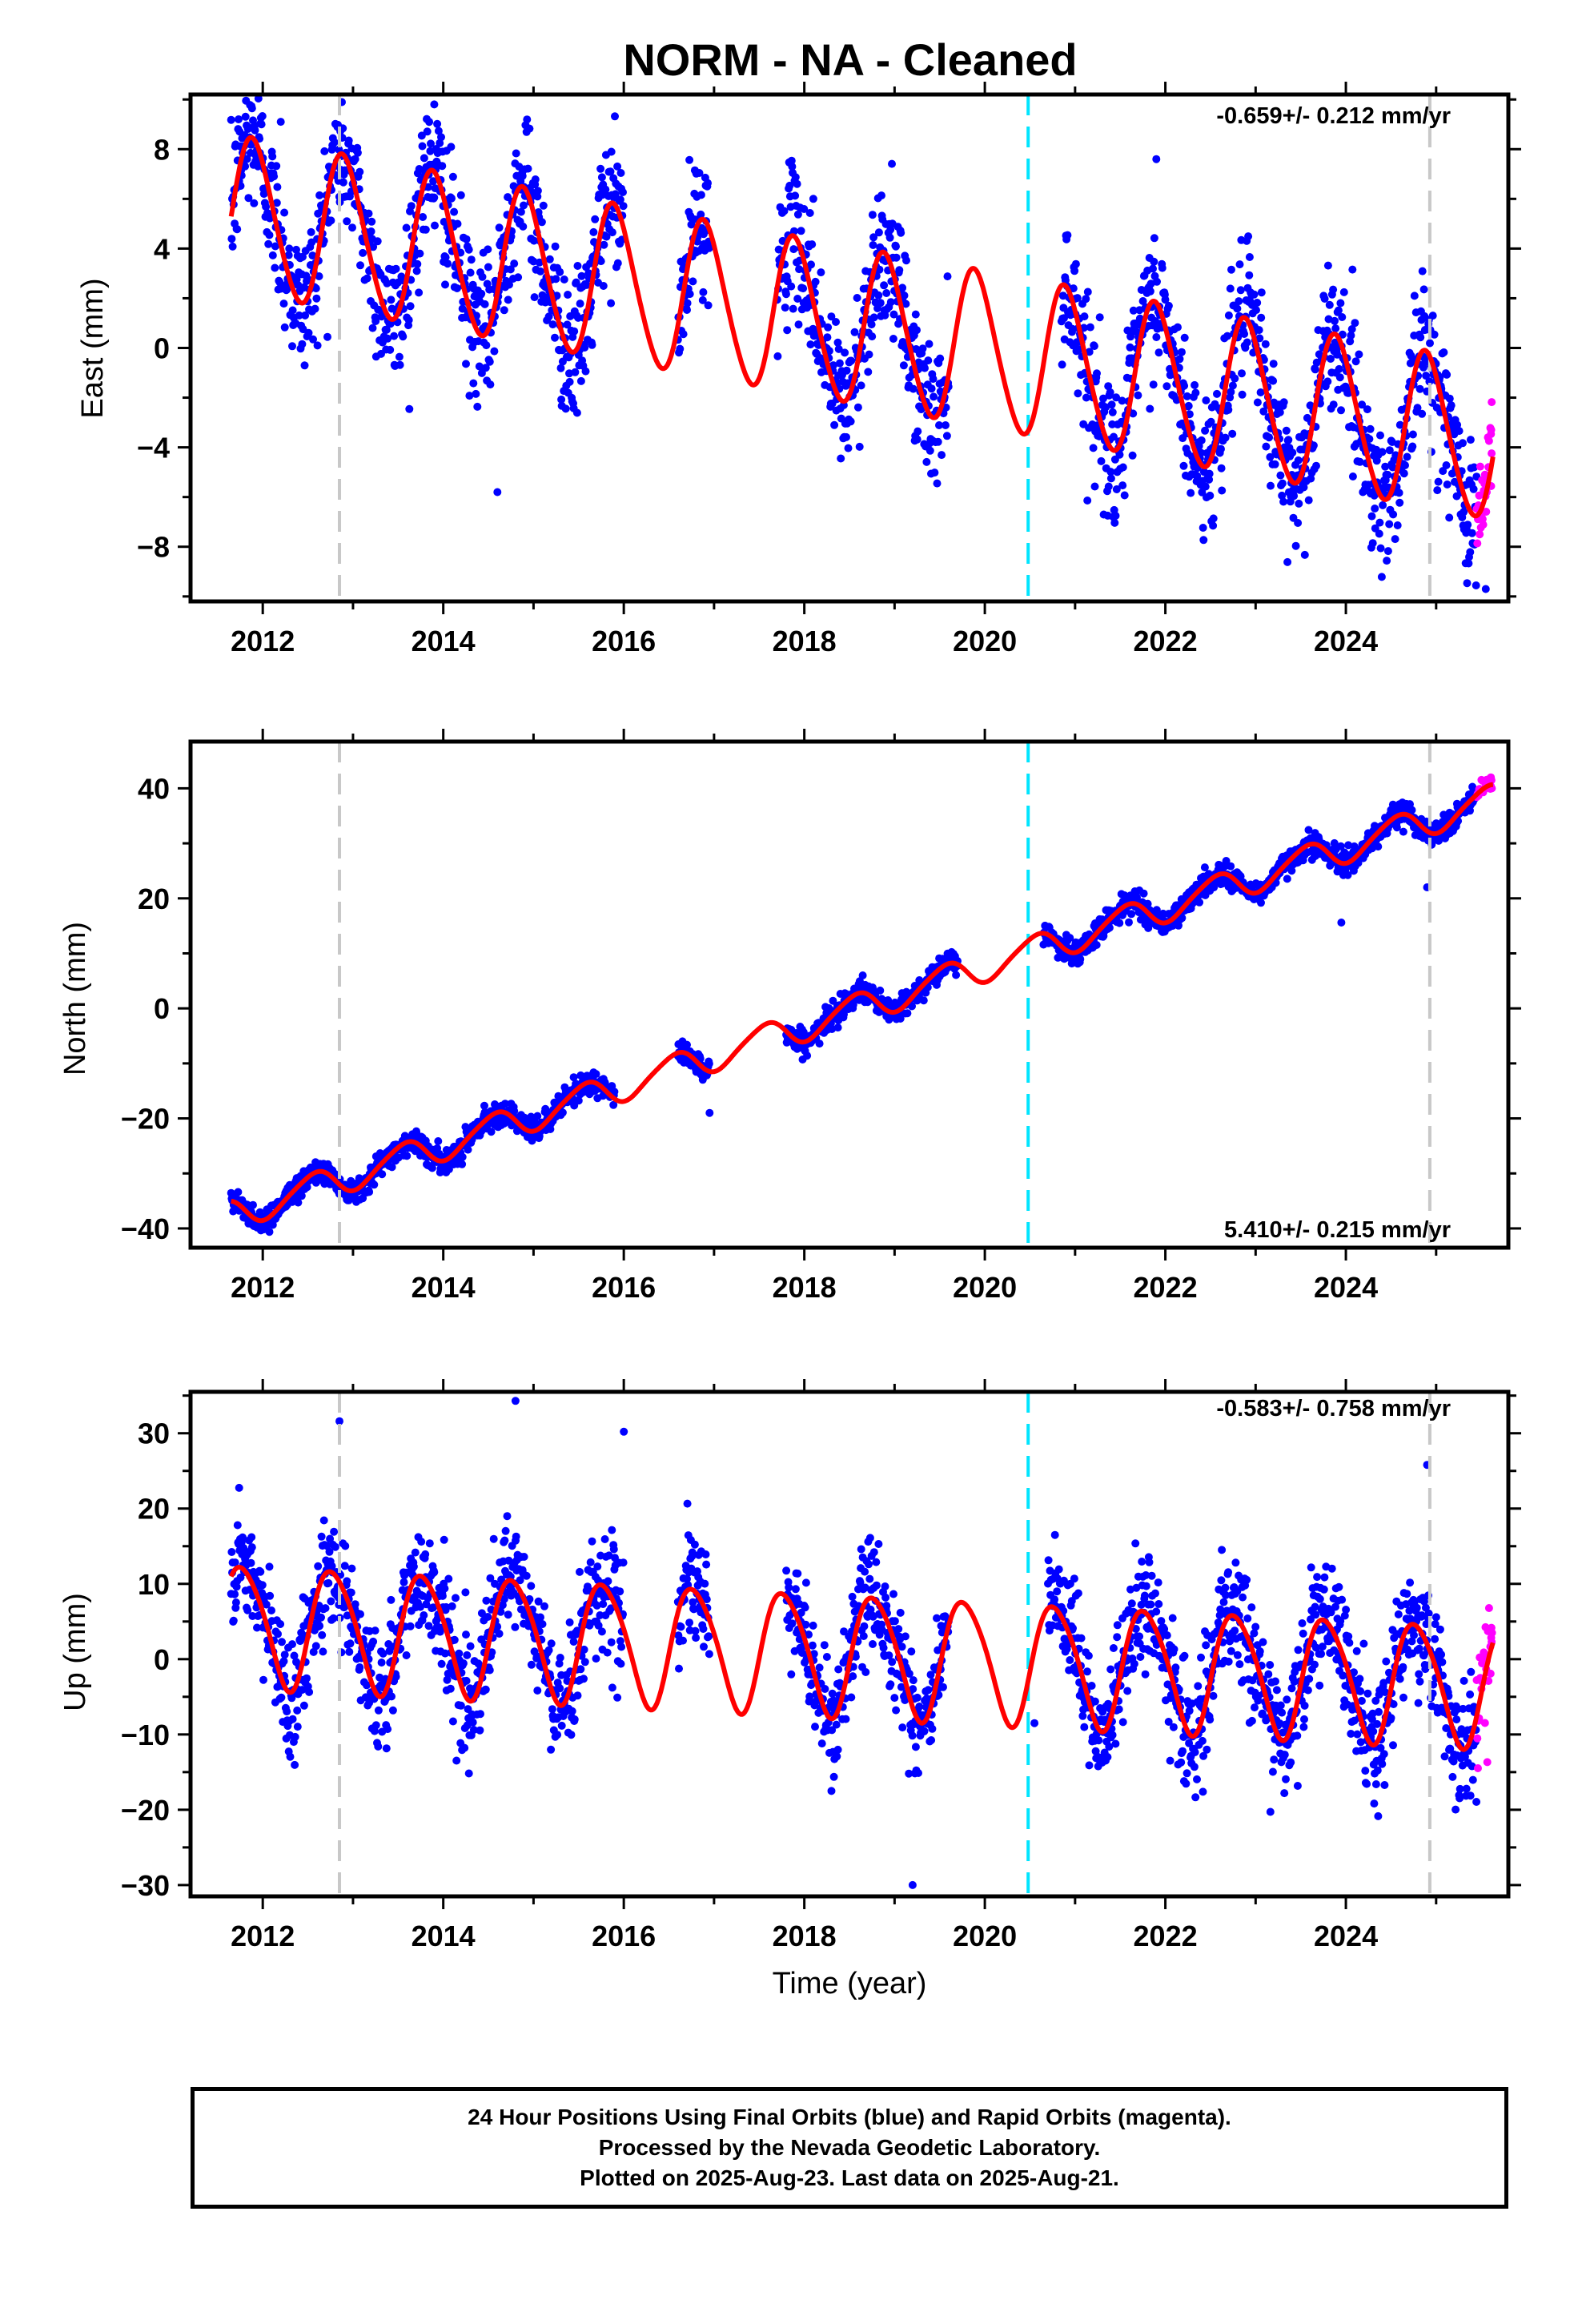  What do you see at coordinates (985, 641) in the screenshot?
I see `east-xtick-label: 2020` at bounding box center [985, 641].